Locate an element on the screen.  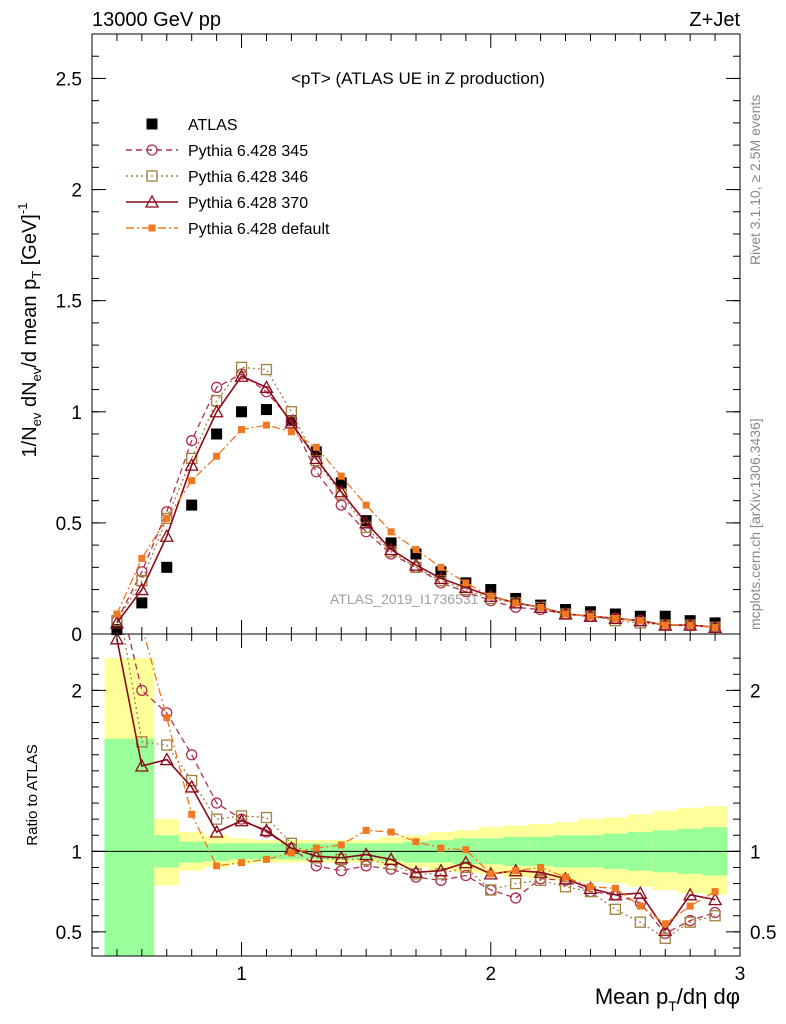
y-tick-label: 2 is located at coordinates (76, 191).